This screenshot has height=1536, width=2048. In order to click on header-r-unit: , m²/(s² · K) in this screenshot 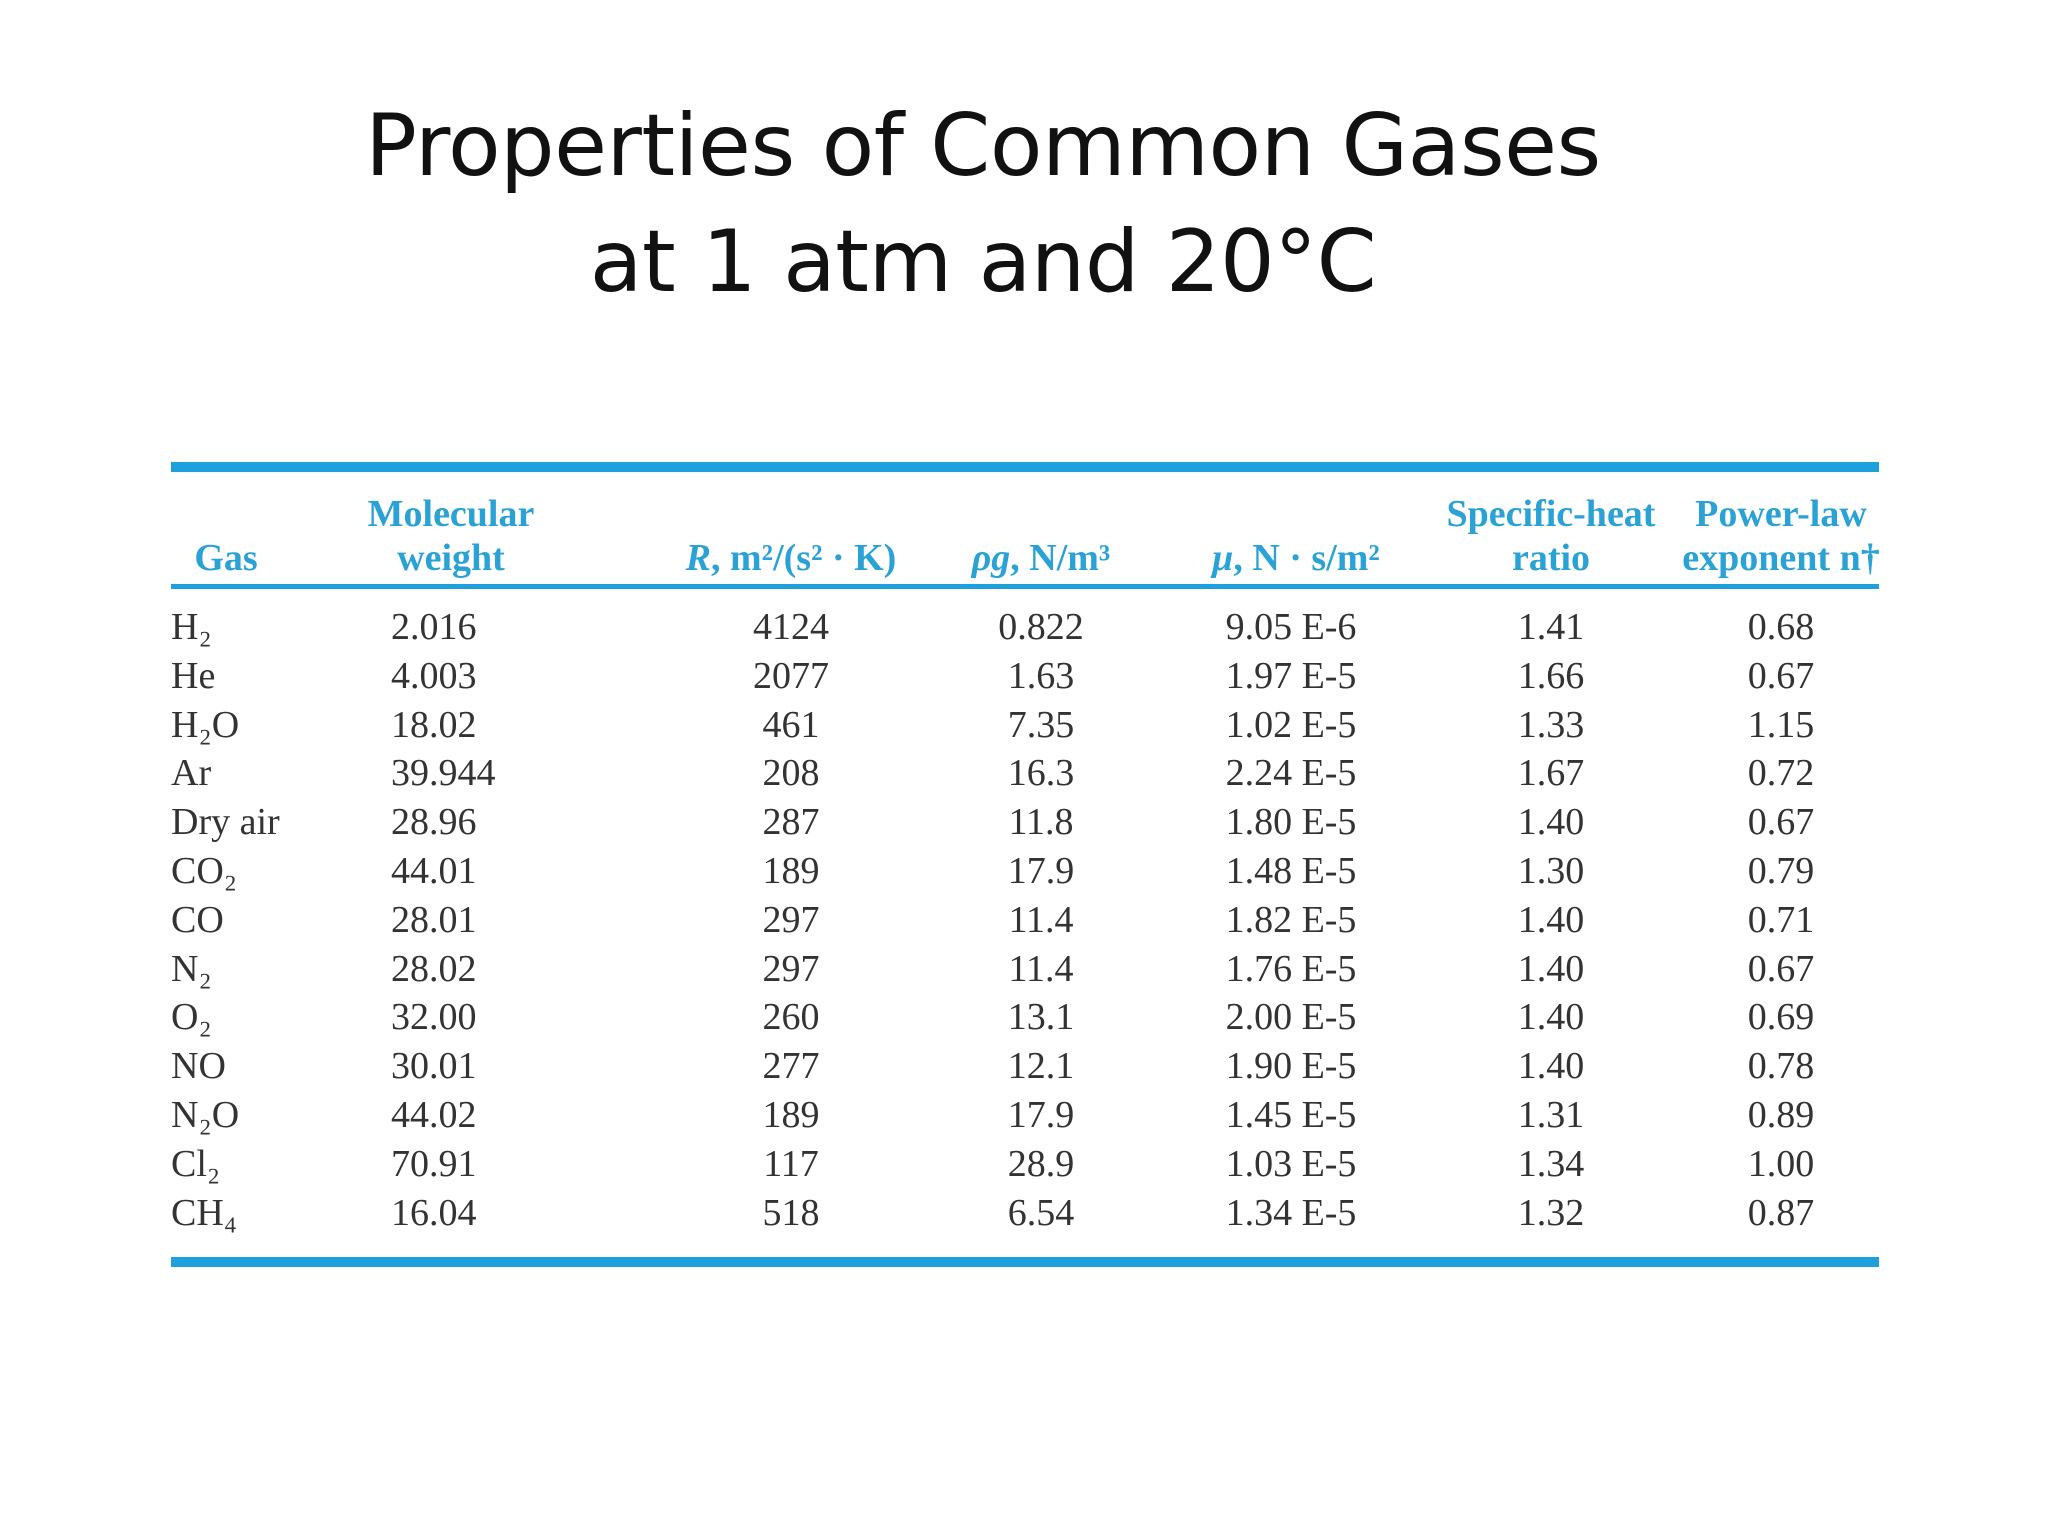, I will do `click(804, 558)`.